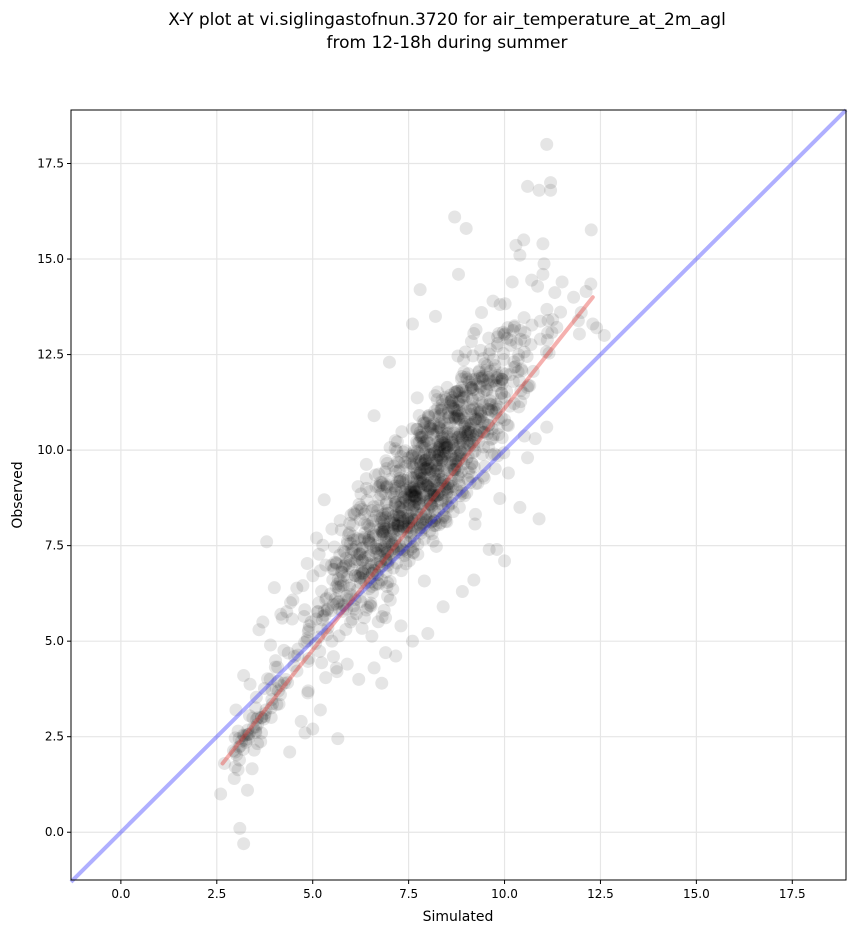 Image resolution: width=856 pixels, height=934 pixels. What do you see at coordinates (216, 894) in the screenshot?
I see `x-tick-label: 2.5` at bounding box center [216, 894].